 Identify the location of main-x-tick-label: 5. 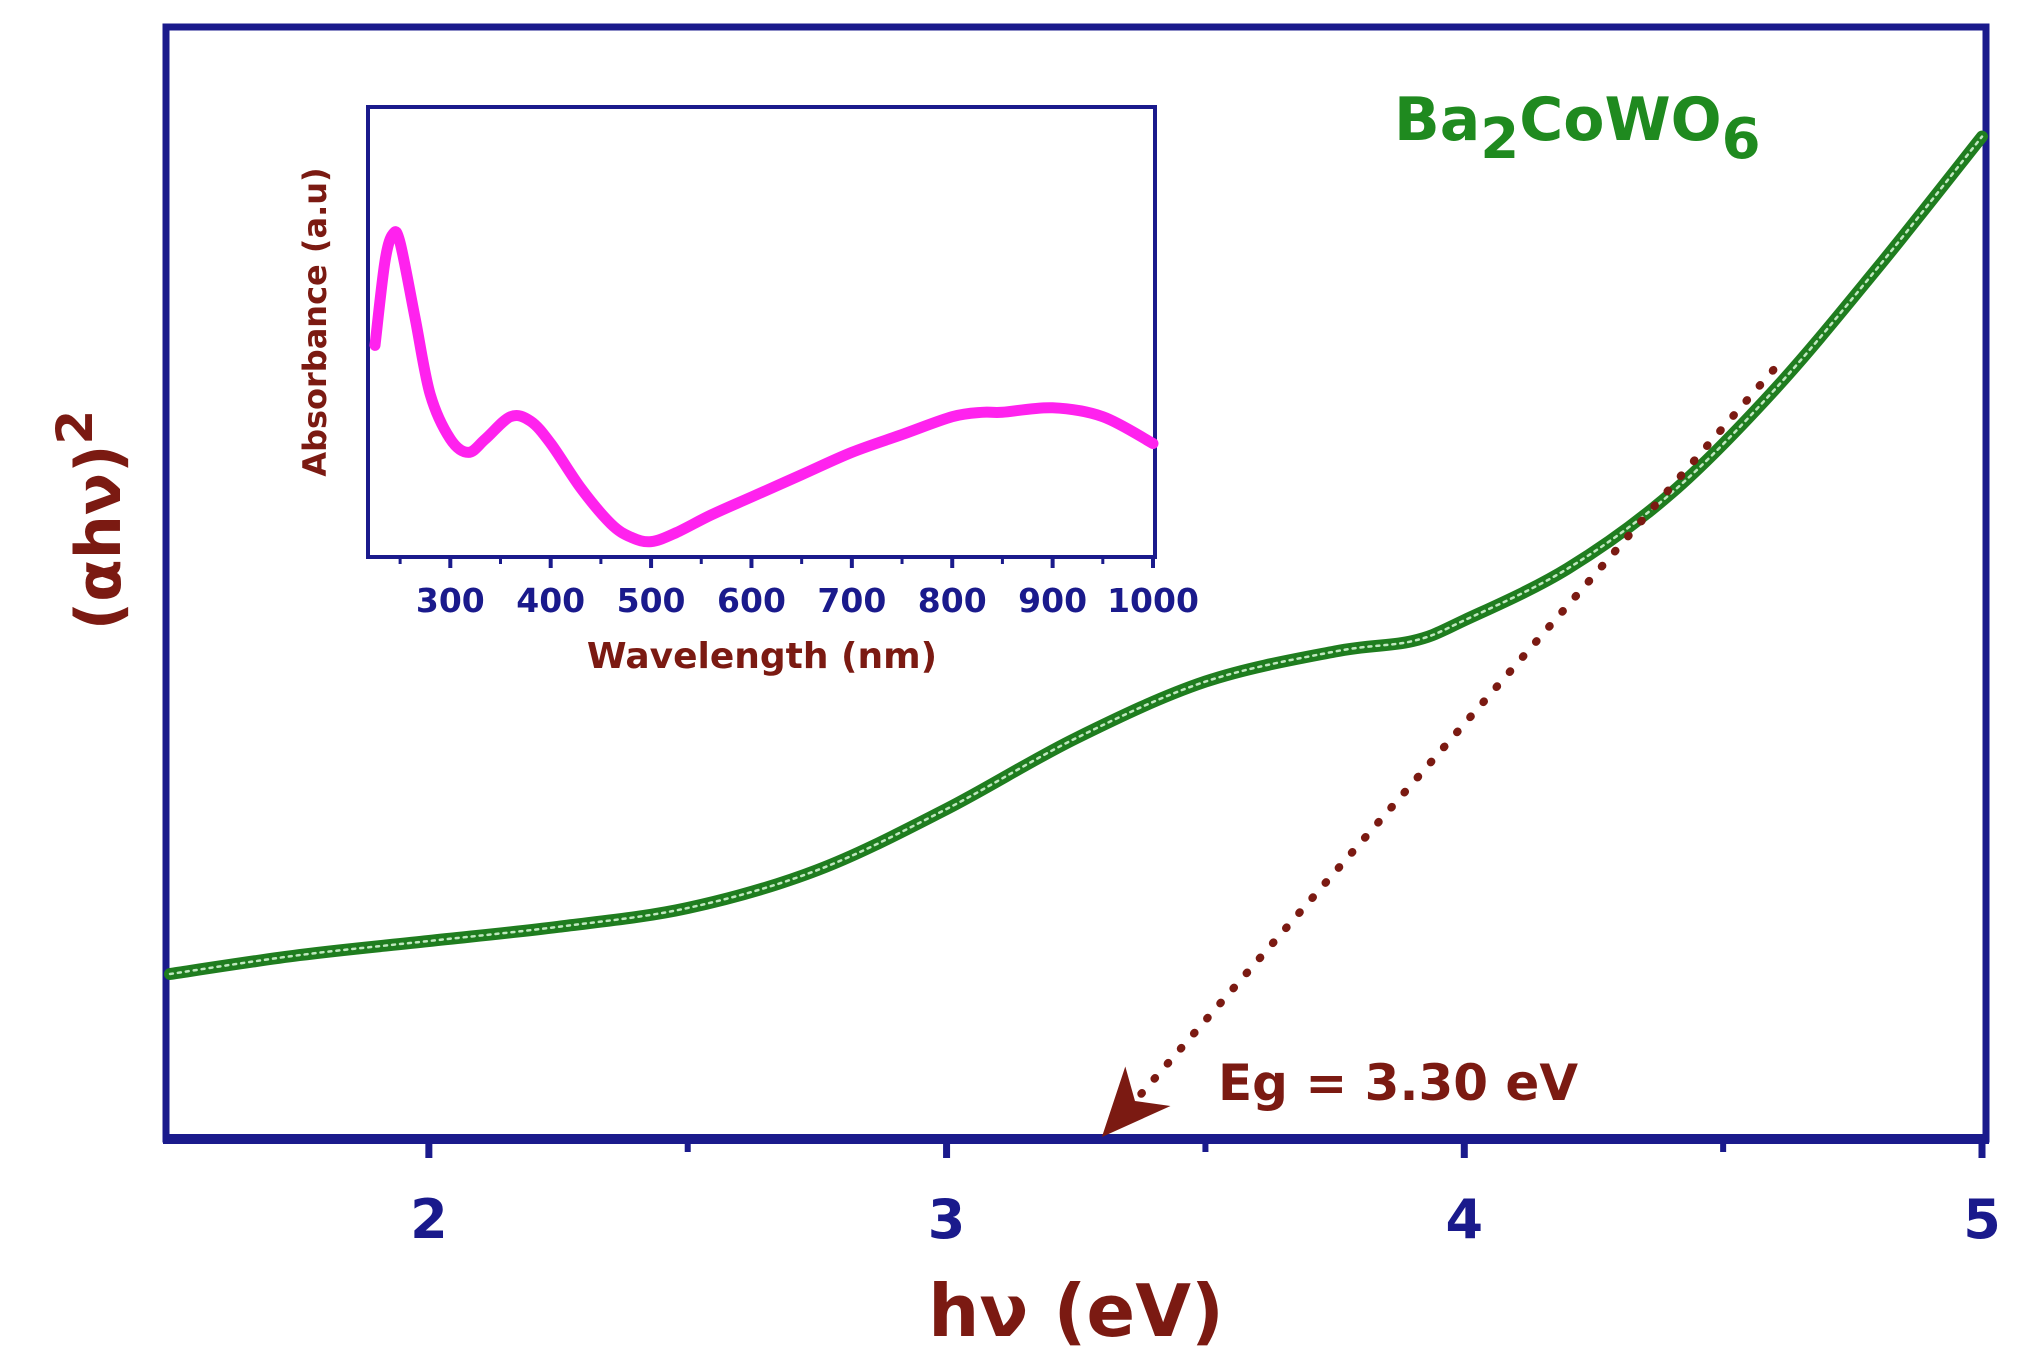
(1982, 1219).